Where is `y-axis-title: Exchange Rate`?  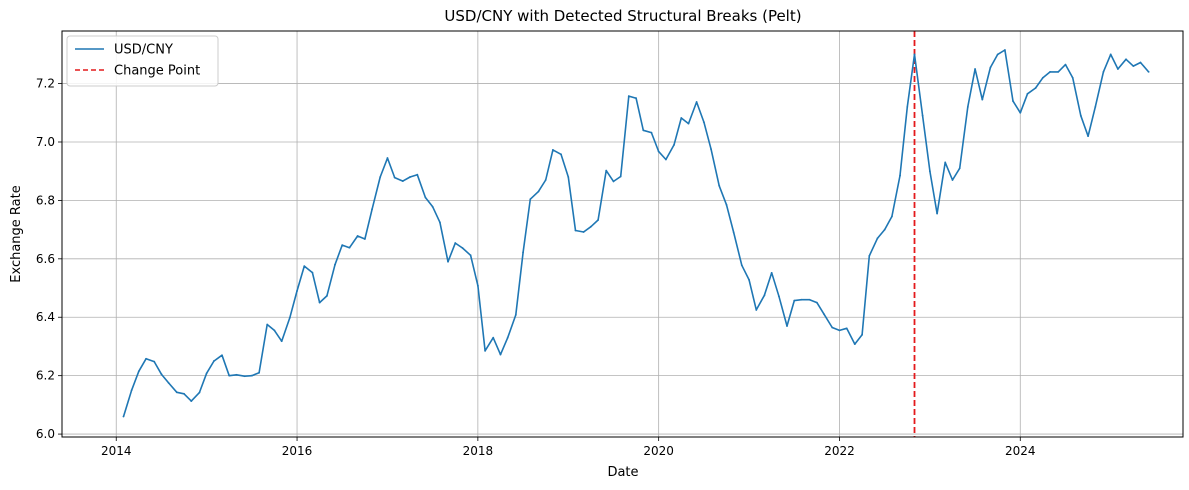 y-axis-title: Exchange Rate is located at coordinates (16, 233).